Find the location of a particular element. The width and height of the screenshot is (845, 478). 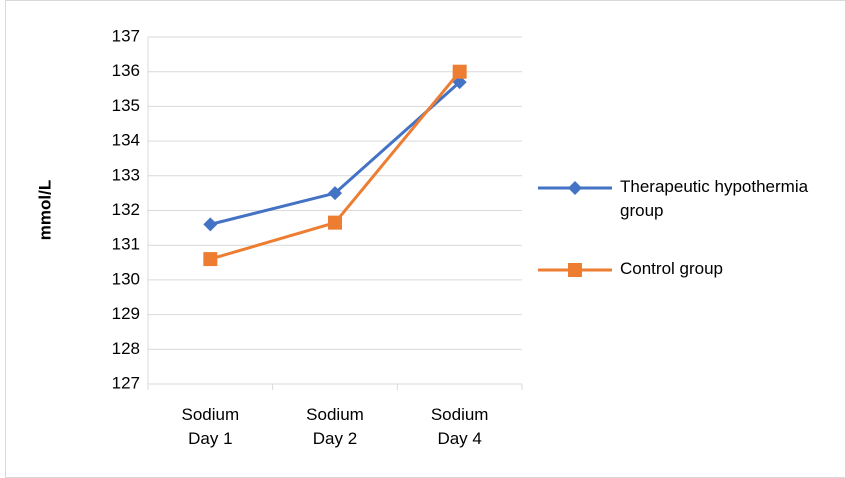

y-axis-title: mmol/L is located at coordinates (44, 210).